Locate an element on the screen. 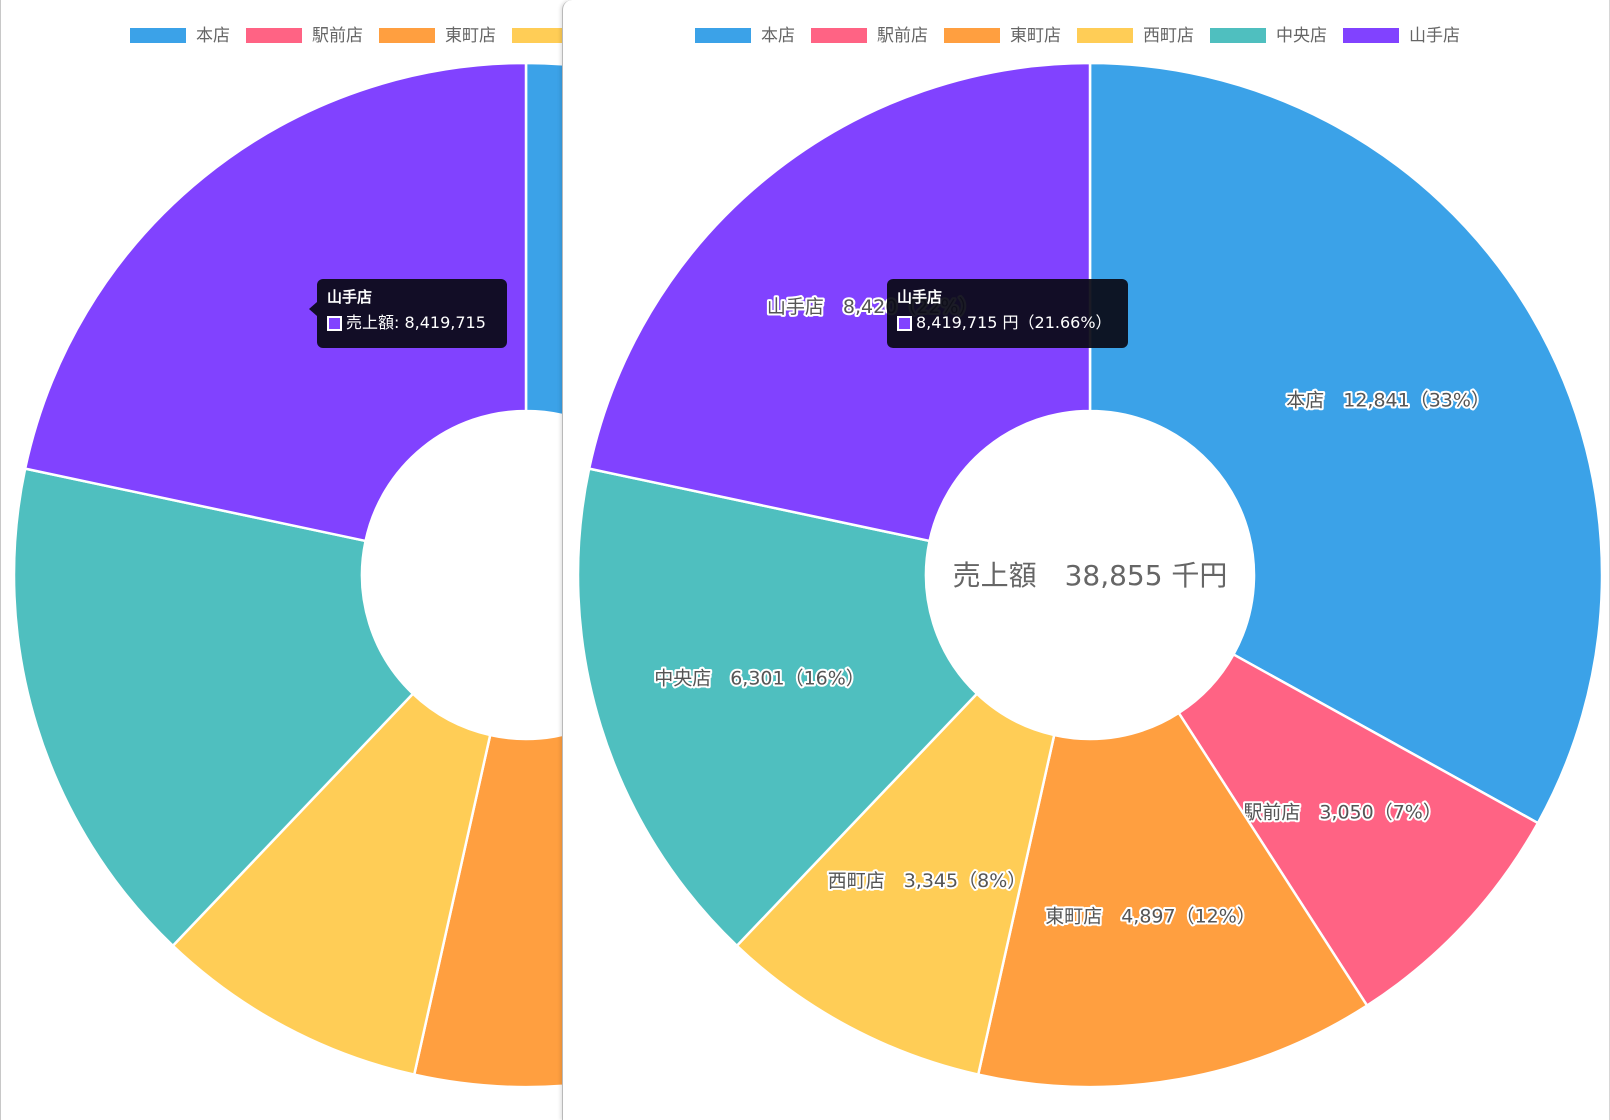 This screenshot has width=1610, height=1120. left-tooltip-title: 山手店 is located at coordinates (350, 297).